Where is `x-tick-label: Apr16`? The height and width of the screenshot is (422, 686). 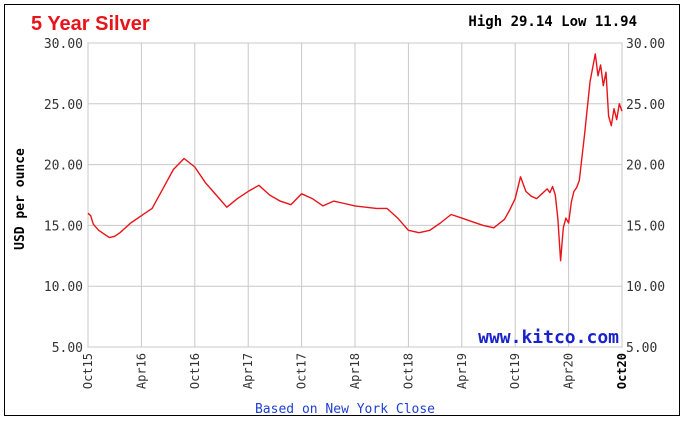
x-tick-label: Apr16 is located at coordinates (141, 371).